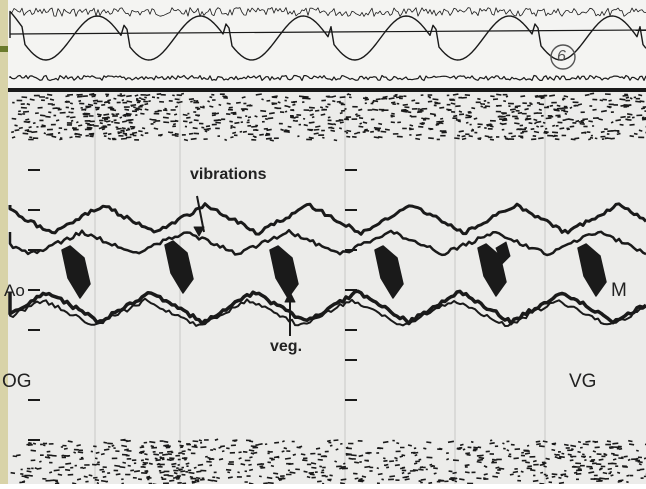 The image size is (646, 489). I want to click on septum-speckle, so click(328, 462).